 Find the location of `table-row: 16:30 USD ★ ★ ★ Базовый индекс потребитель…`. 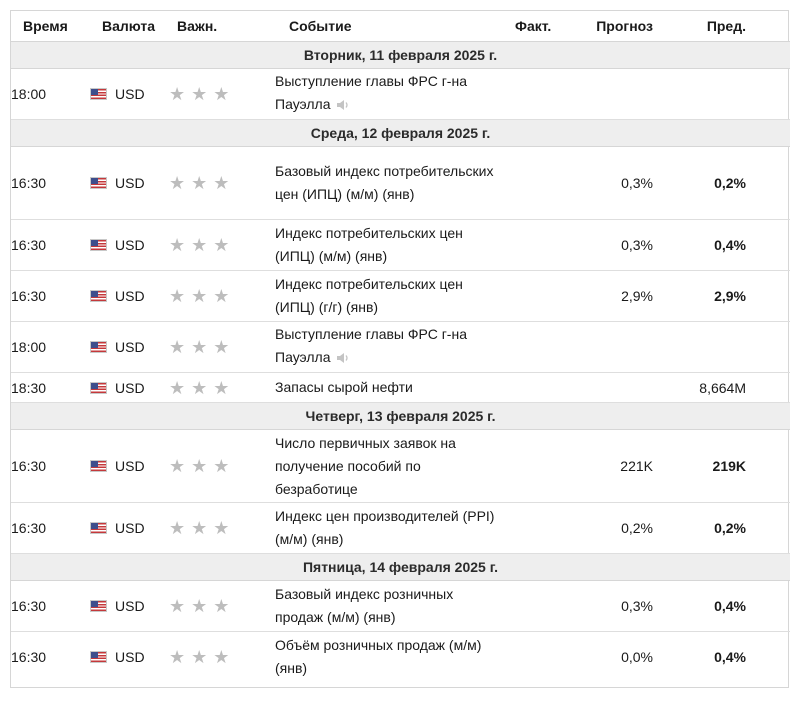

table-row: 16:30 USD ★ ★ ★ Базовый индекс потребитель… is located at coordinates (400, 183).